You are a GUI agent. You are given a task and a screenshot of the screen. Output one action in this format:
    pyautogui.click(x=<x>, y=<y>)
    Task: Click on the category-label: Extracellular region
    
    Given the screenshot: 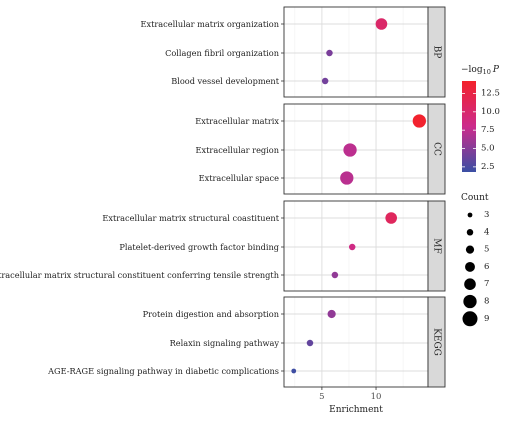 What is the action you would take?
    pyautogui.click(x=238, y=150)
    